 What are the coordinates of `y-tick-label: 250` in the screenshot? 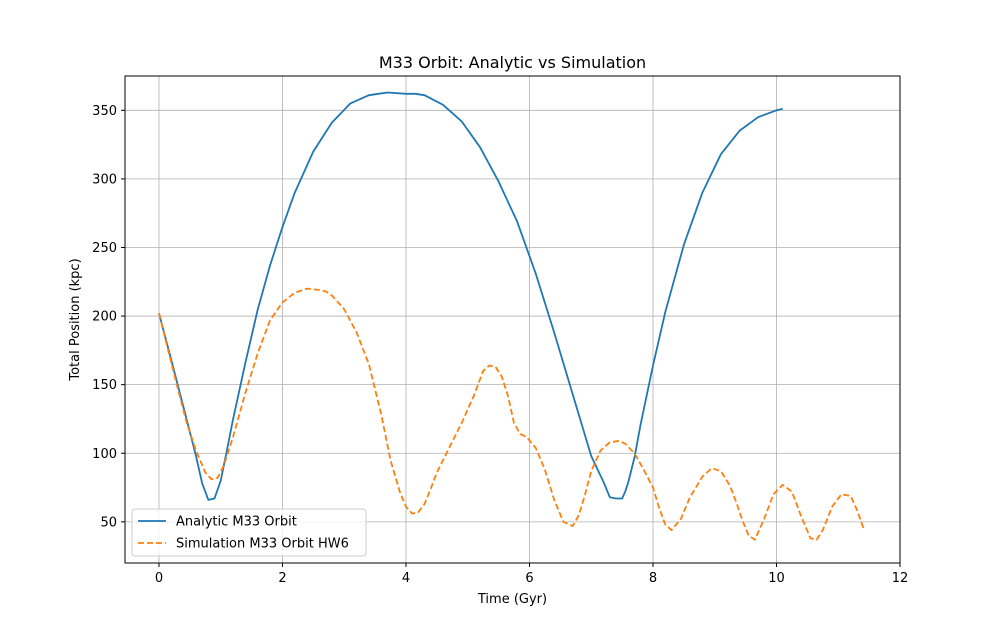 It's located at (104, 248).